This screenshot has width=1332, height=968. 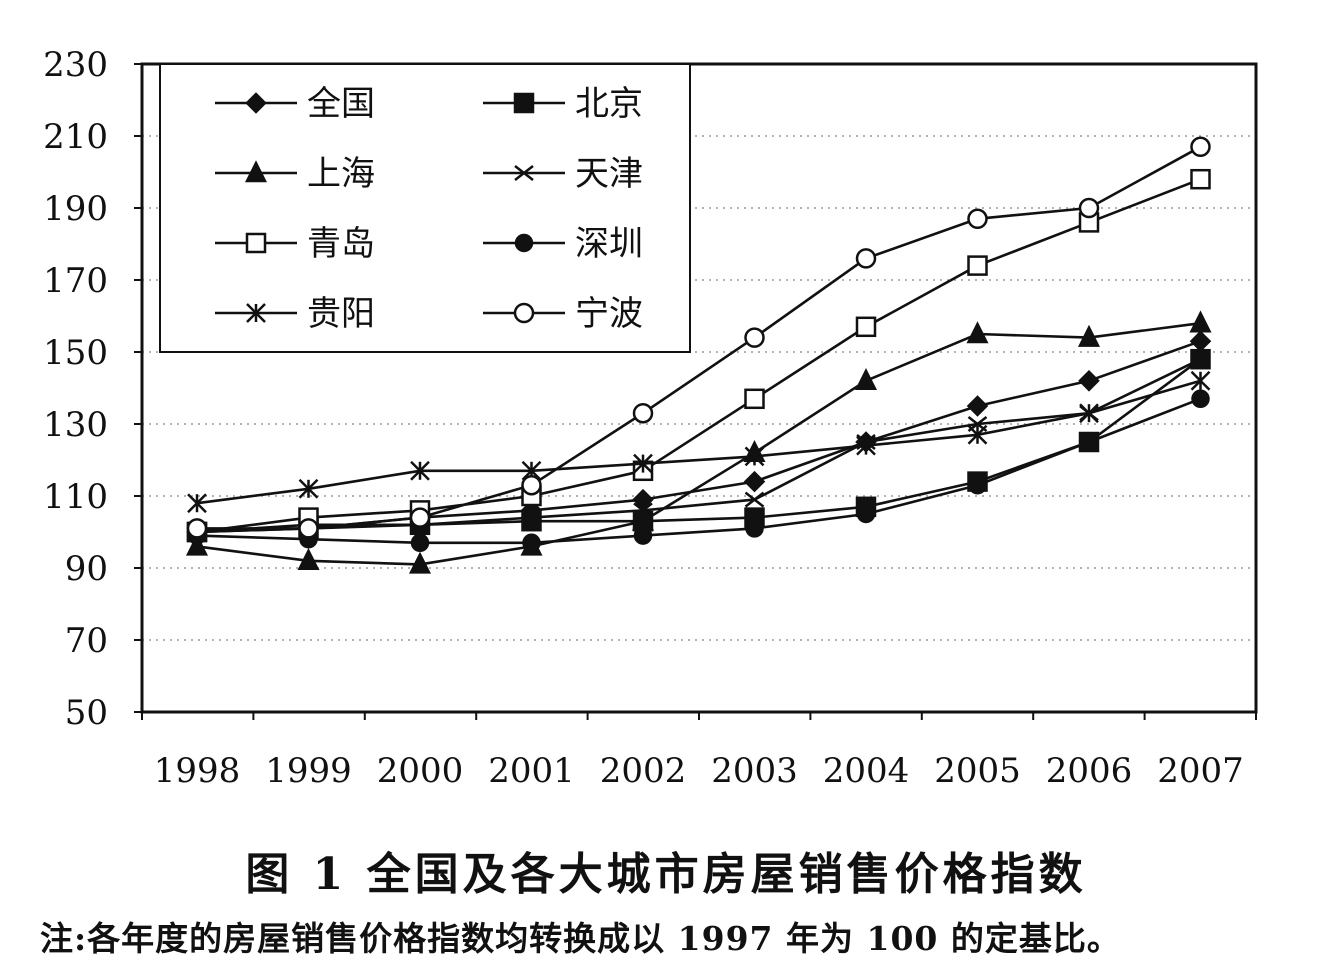 I want to click on x-tick-label: 1999, so click(x=308, y=771).